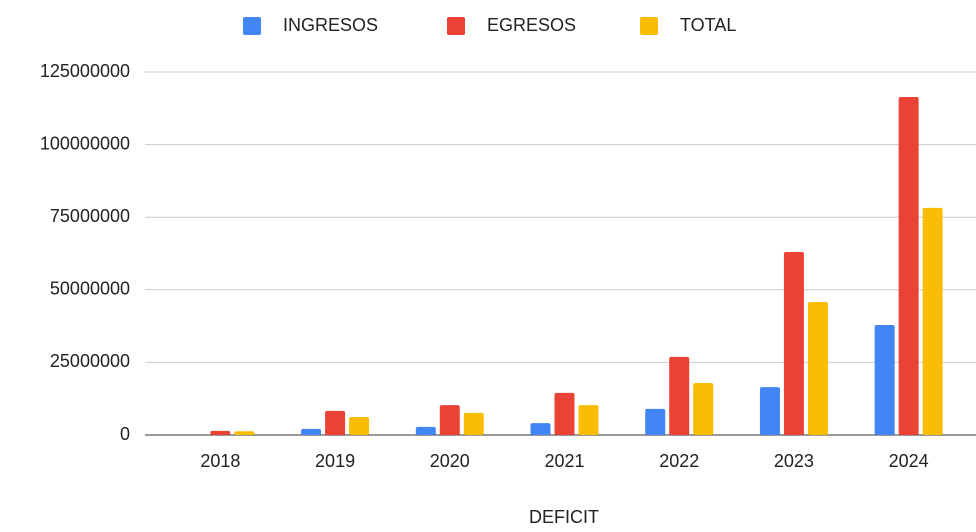 This screenshot has width=976, height=532. What do you see at coordinates (330, 25) in the screenshot?
I see `legend-label: INGRESOS` at bounding box center [330, 25].